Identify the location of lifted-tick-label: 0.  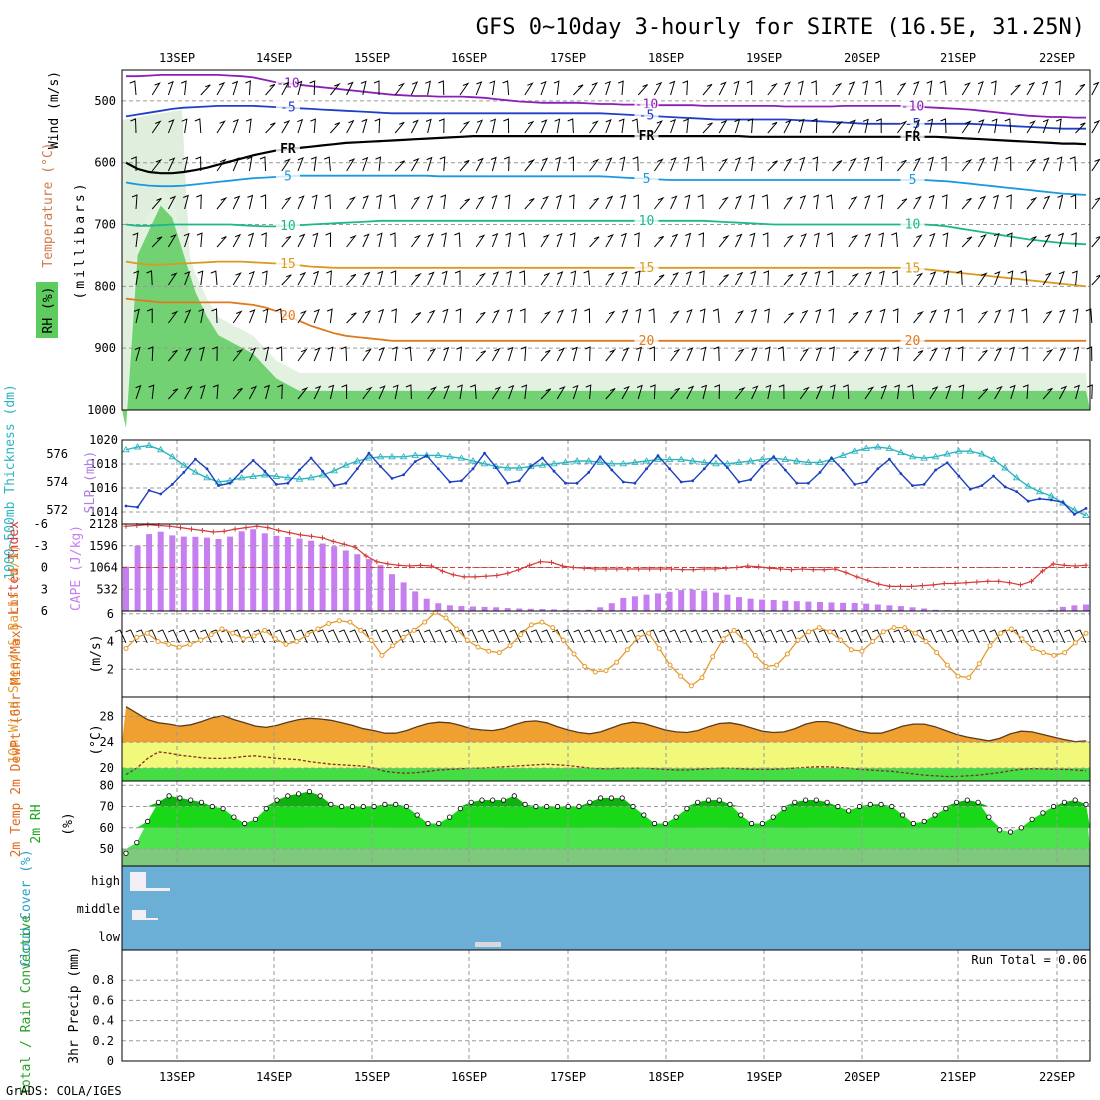
(44, 568).